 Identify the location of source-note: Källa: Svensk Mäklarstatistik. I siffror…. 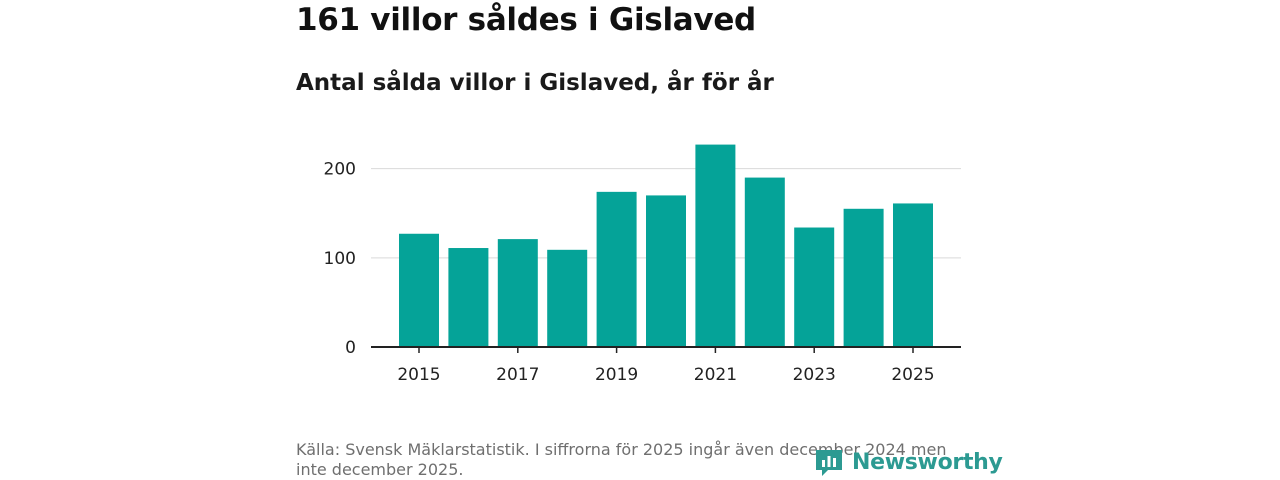
(621, 459).